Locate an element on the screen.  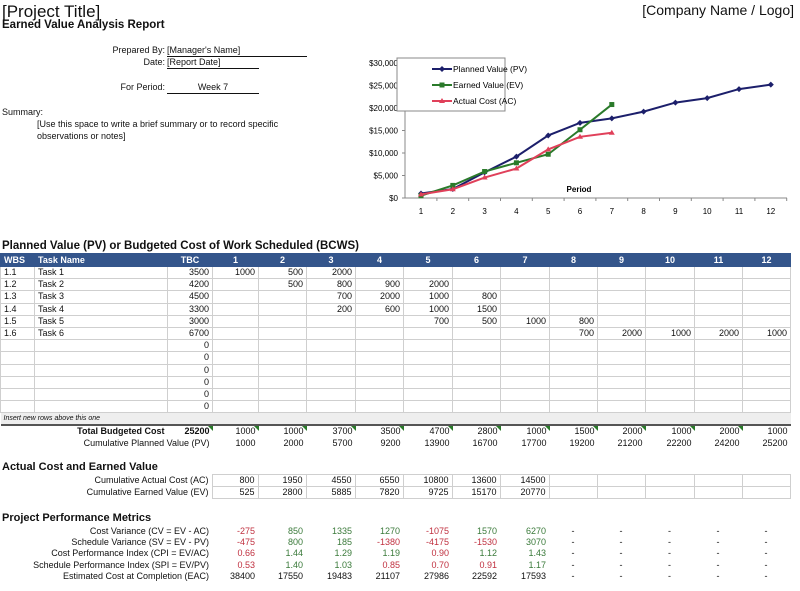
period-6-cell: 1500 is located at coordinates (476, 309).